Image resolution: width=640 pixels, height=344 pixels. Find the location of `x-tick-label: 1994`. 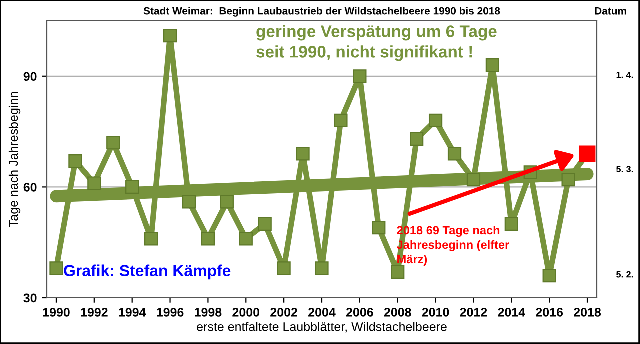

x-tick-label: 1994 is located at coordinates (132, 312).